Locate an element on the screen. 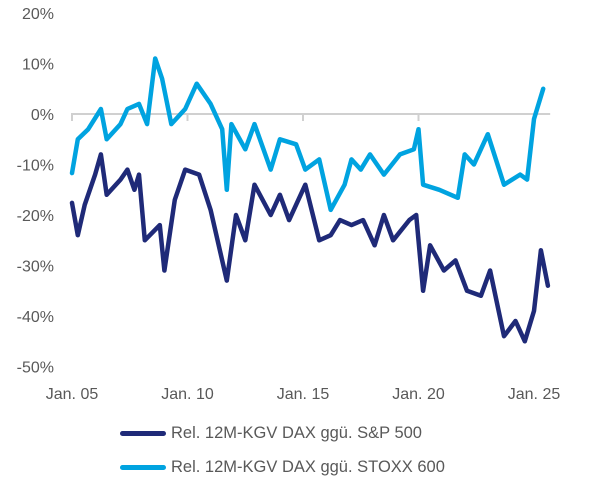 The height and width of the screenshot is (502, 610). legend-item-sp500: Rel. 12M-KGV DAX ggü. S&P 500 is located at coordinates (271, 433).